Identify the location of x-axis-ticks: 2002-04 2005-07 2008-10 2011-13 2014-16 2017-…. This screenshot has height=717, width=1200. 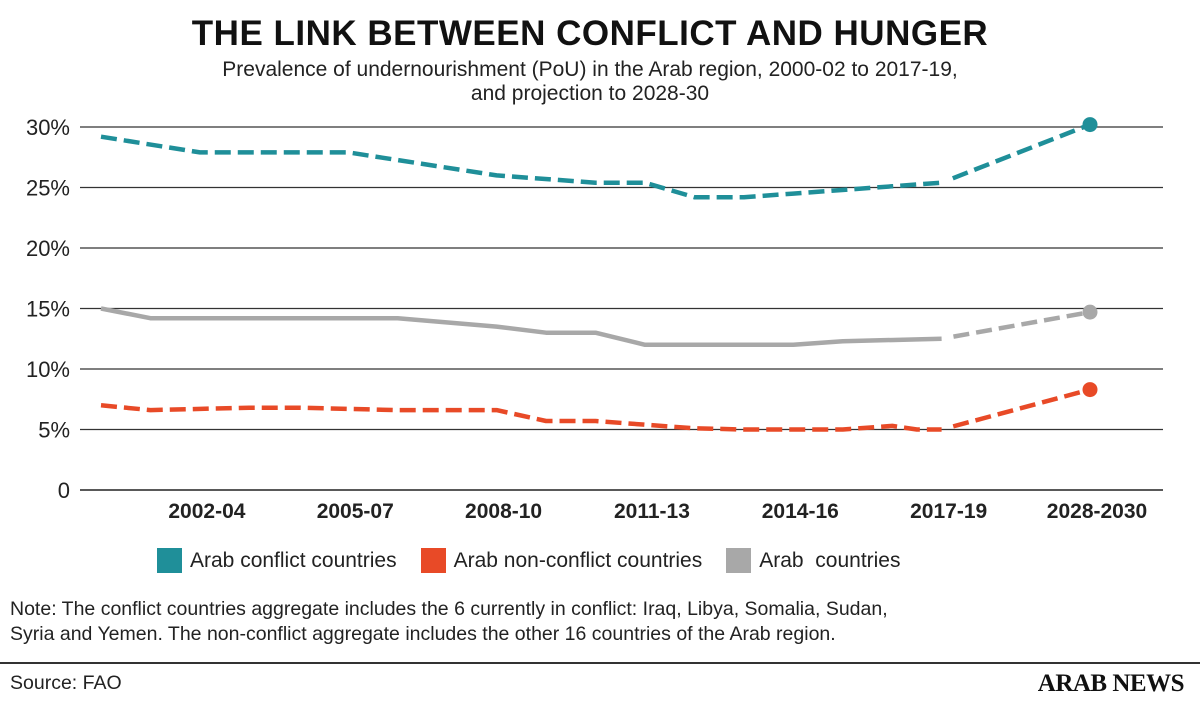
(657, 511).